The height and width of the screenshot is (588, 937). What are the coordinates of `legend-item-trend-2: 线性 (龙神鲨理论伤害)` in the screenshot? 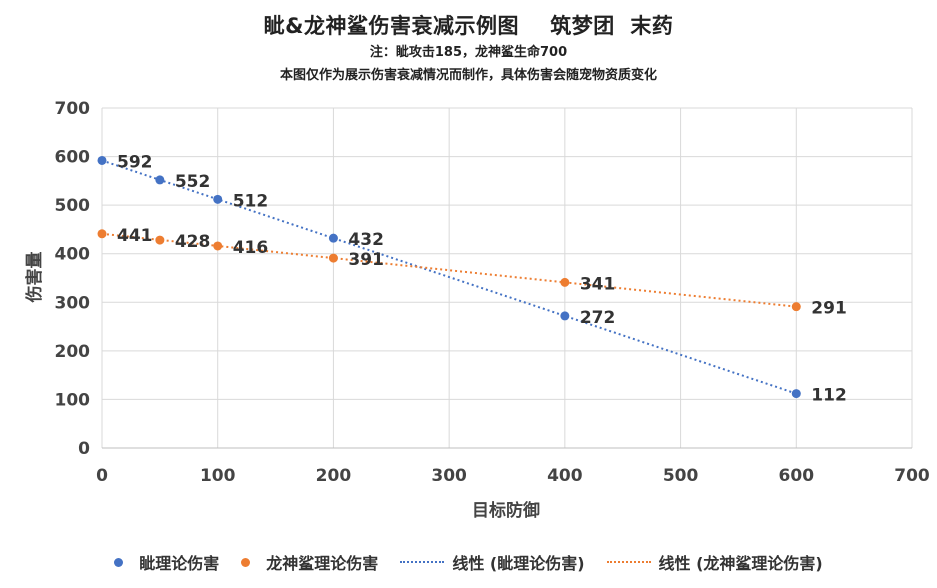 It's located at (714, 562).